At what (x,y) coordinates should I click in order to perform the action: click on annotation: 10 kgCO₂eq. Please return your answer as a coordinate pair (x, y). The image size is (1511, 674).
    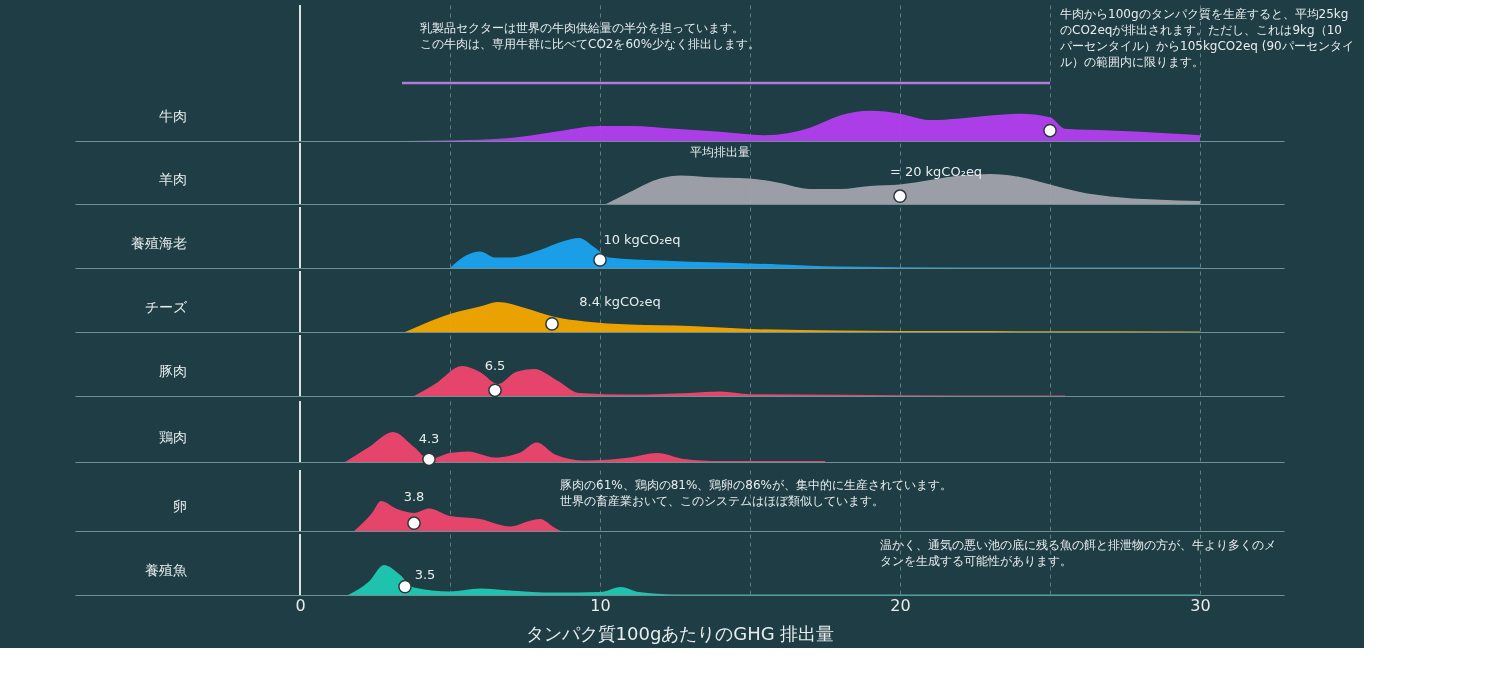
    Looking at the image, I should click on (642, 239).